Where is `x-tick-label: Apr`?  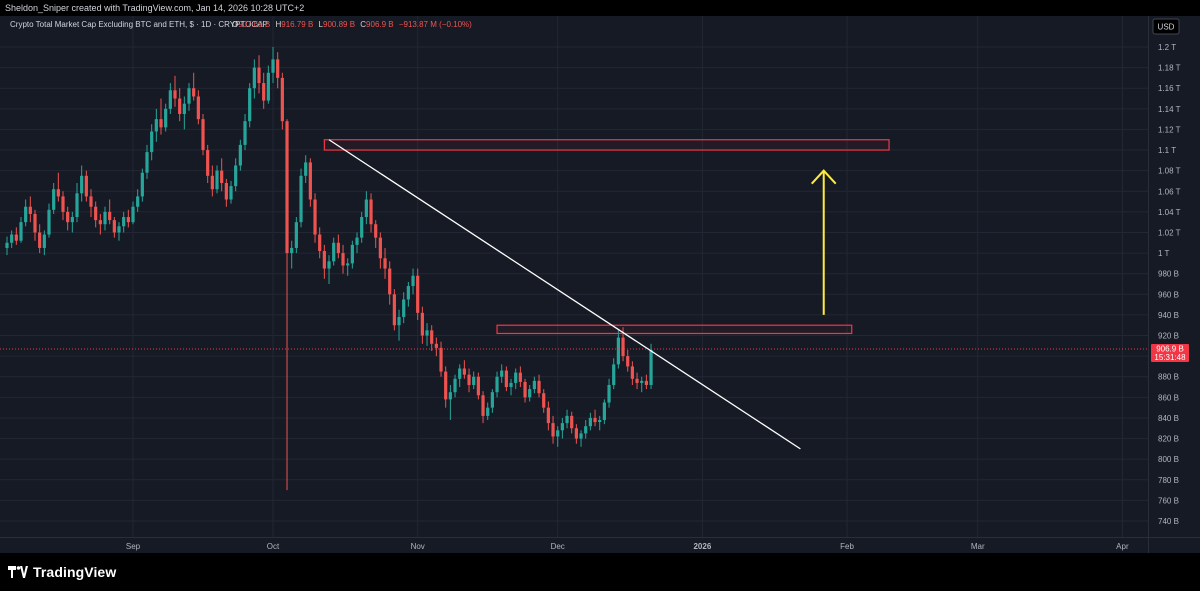
x-tick-label: Apr is located at coordinates (1122, 546).